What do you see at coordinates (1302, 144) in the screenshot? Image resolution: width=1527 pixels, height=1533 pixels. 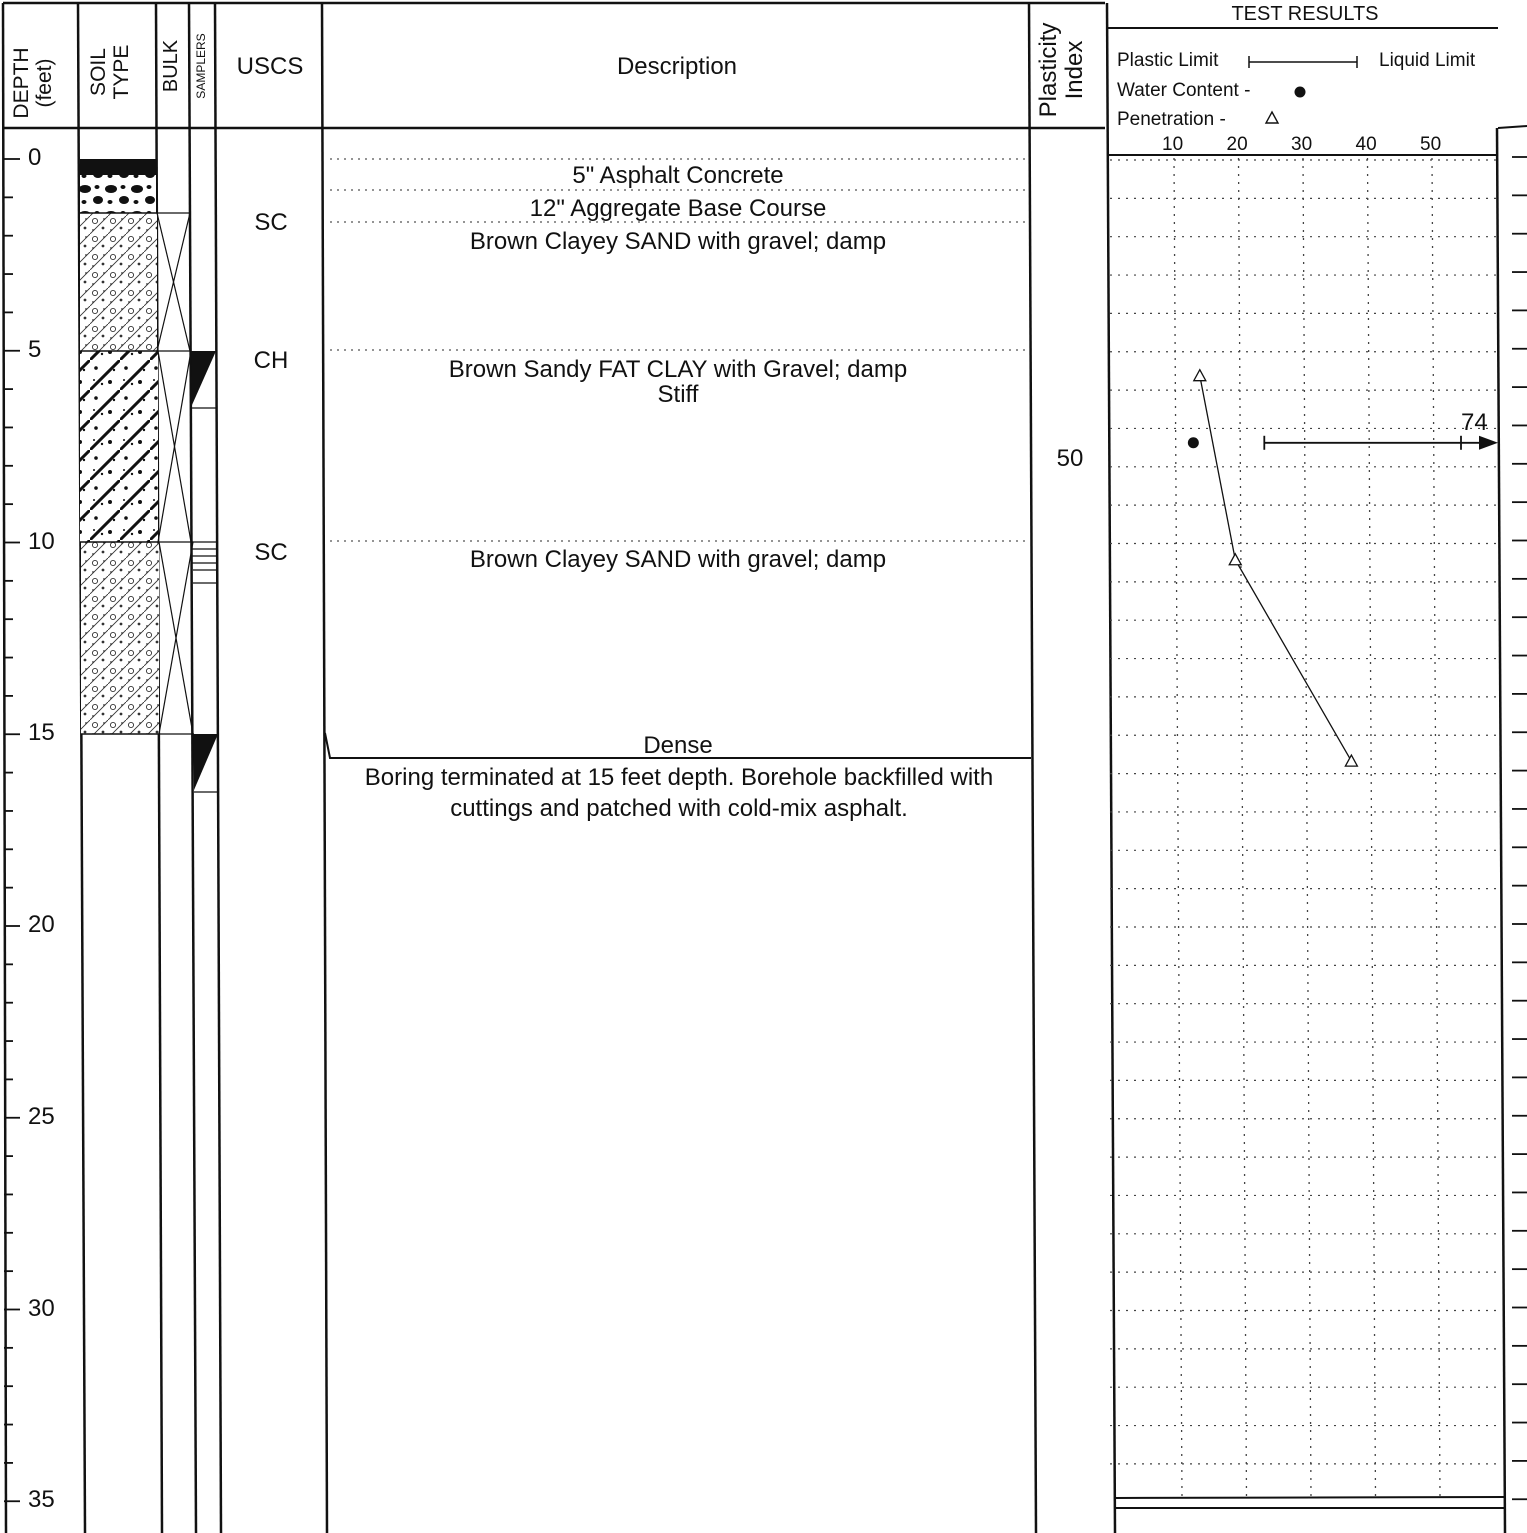 I see `scale-tick-30: 30` at bounding box center [1302, 144].